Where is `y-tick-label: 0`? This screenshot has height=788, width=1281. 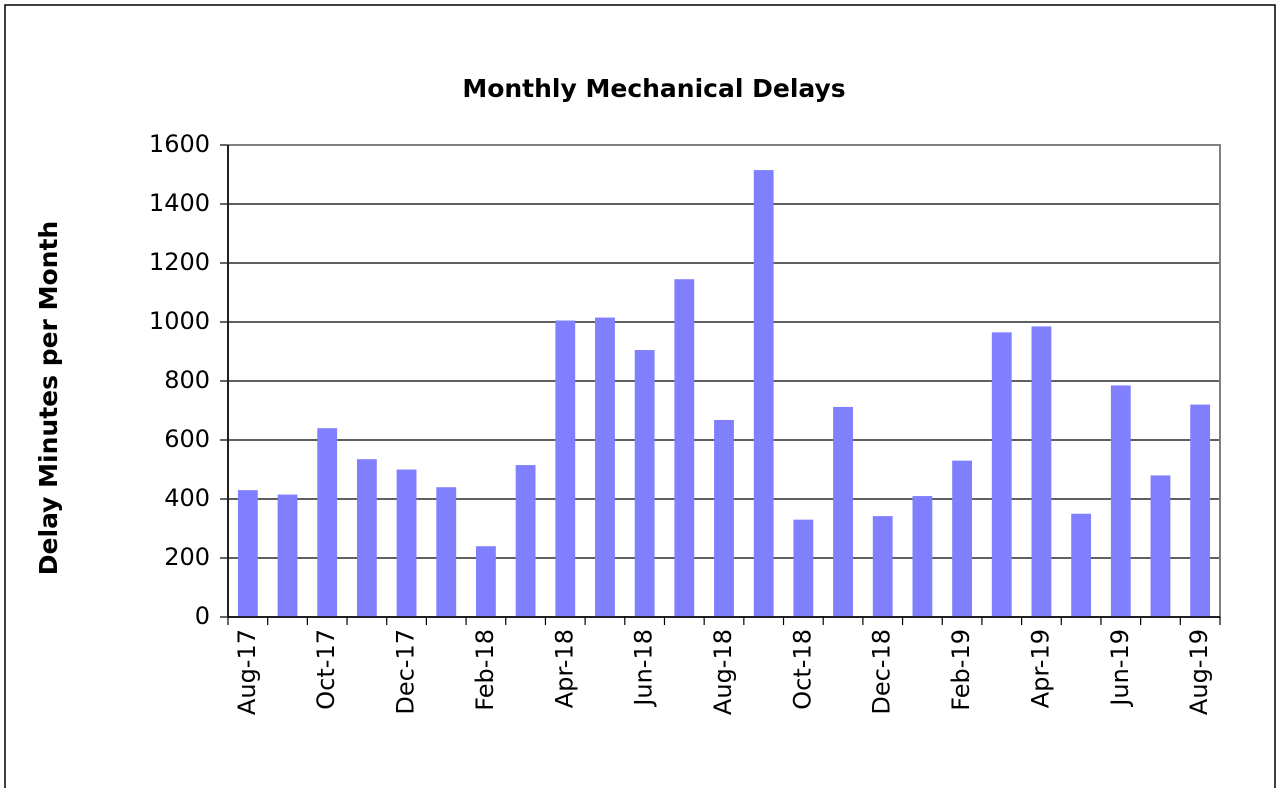 y-tick-label: 0 is located at coordinates (202, 616).